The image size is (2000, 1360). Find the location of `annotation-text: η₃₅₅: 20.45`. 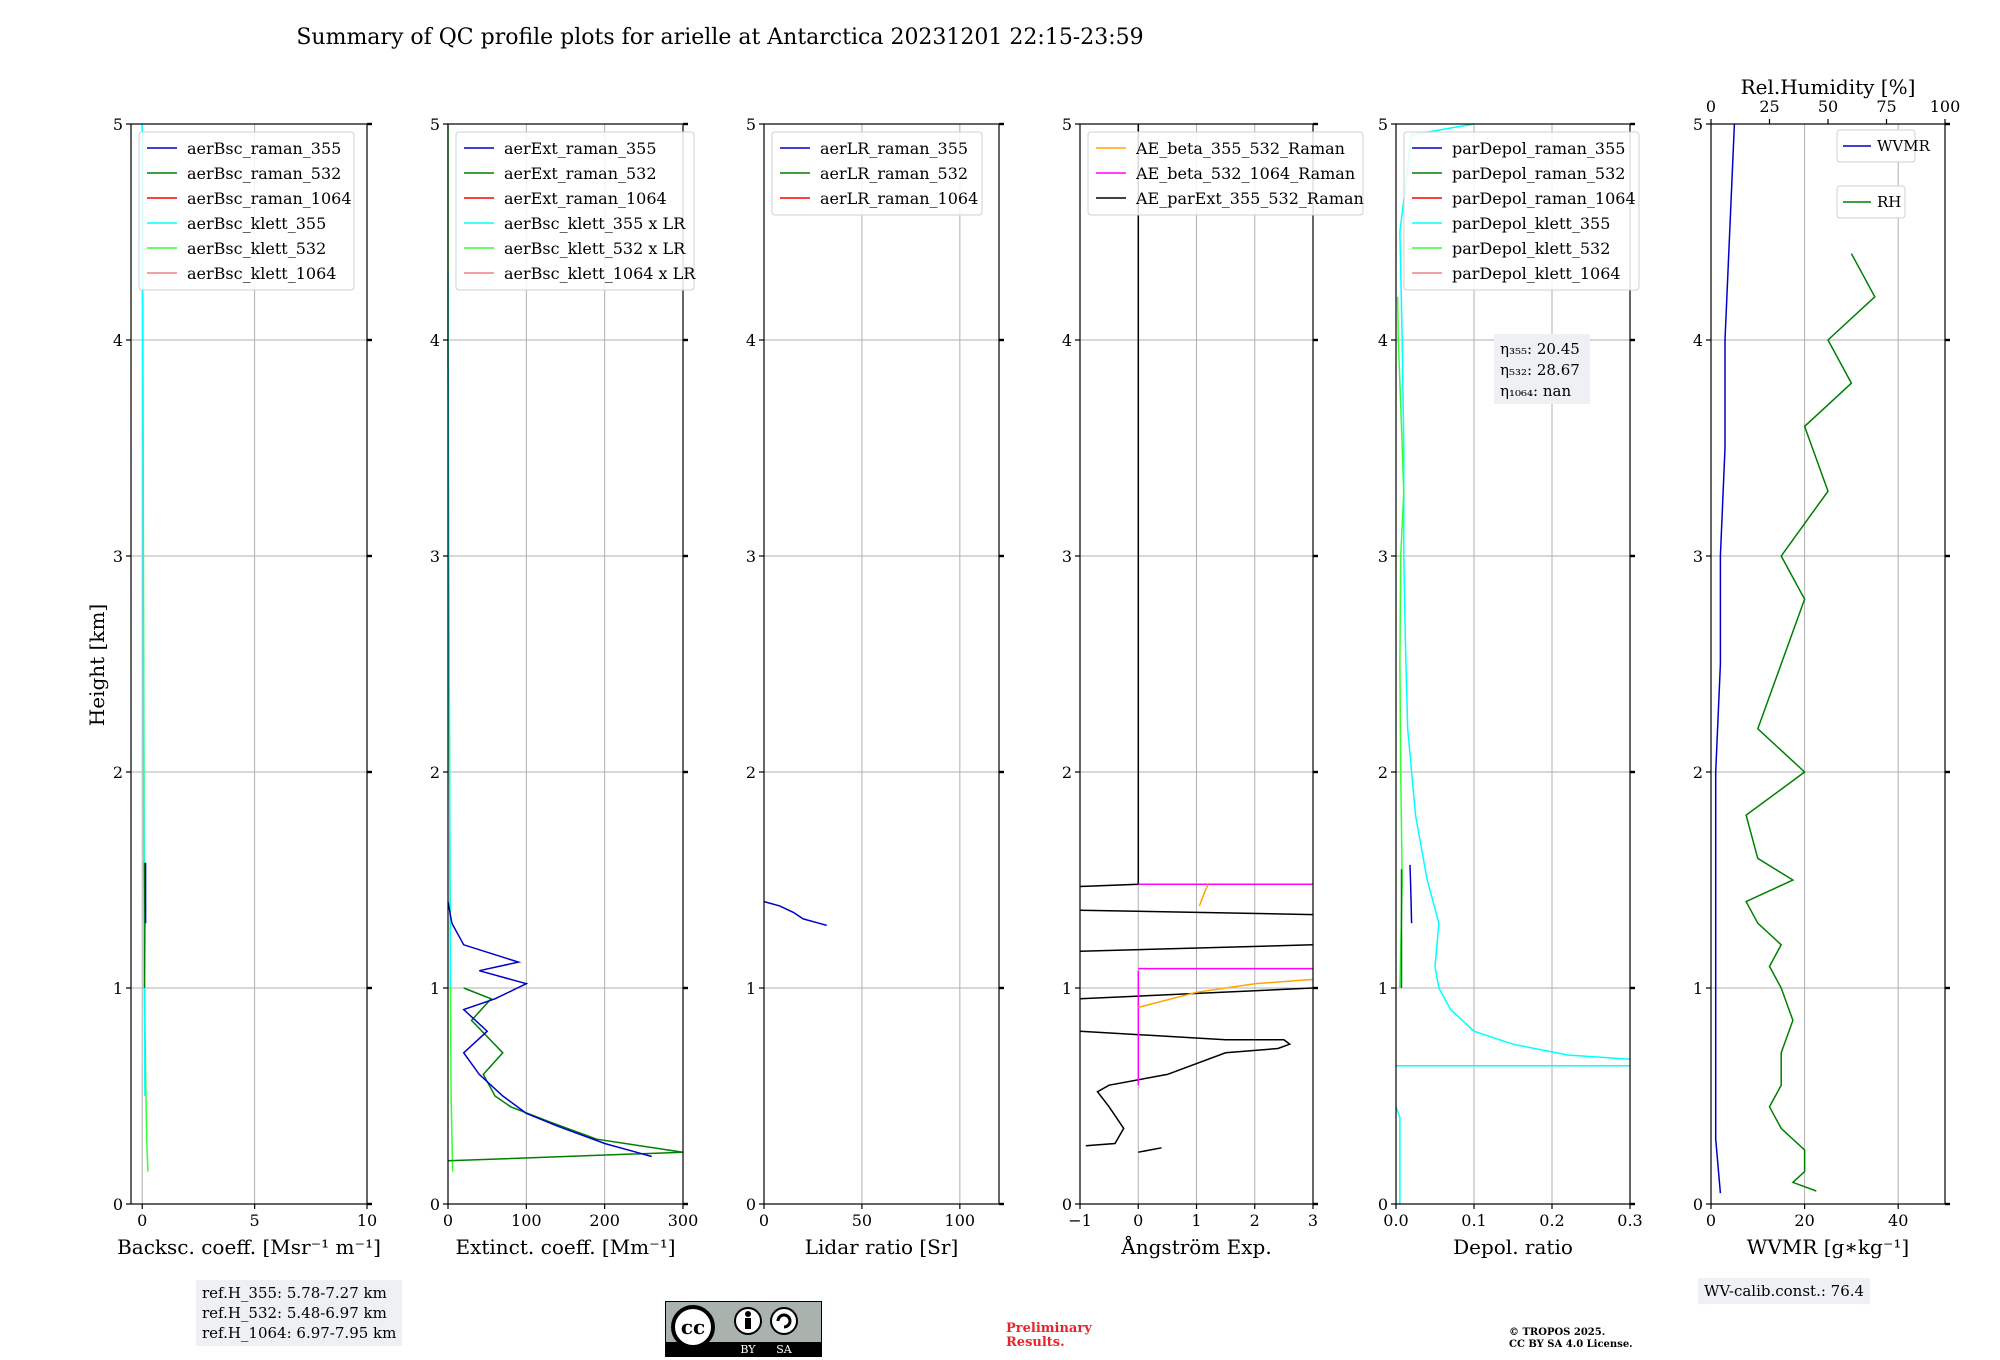

annotation-text: η₃₅₅: 20.45 is located at coordinates (1540, 349).